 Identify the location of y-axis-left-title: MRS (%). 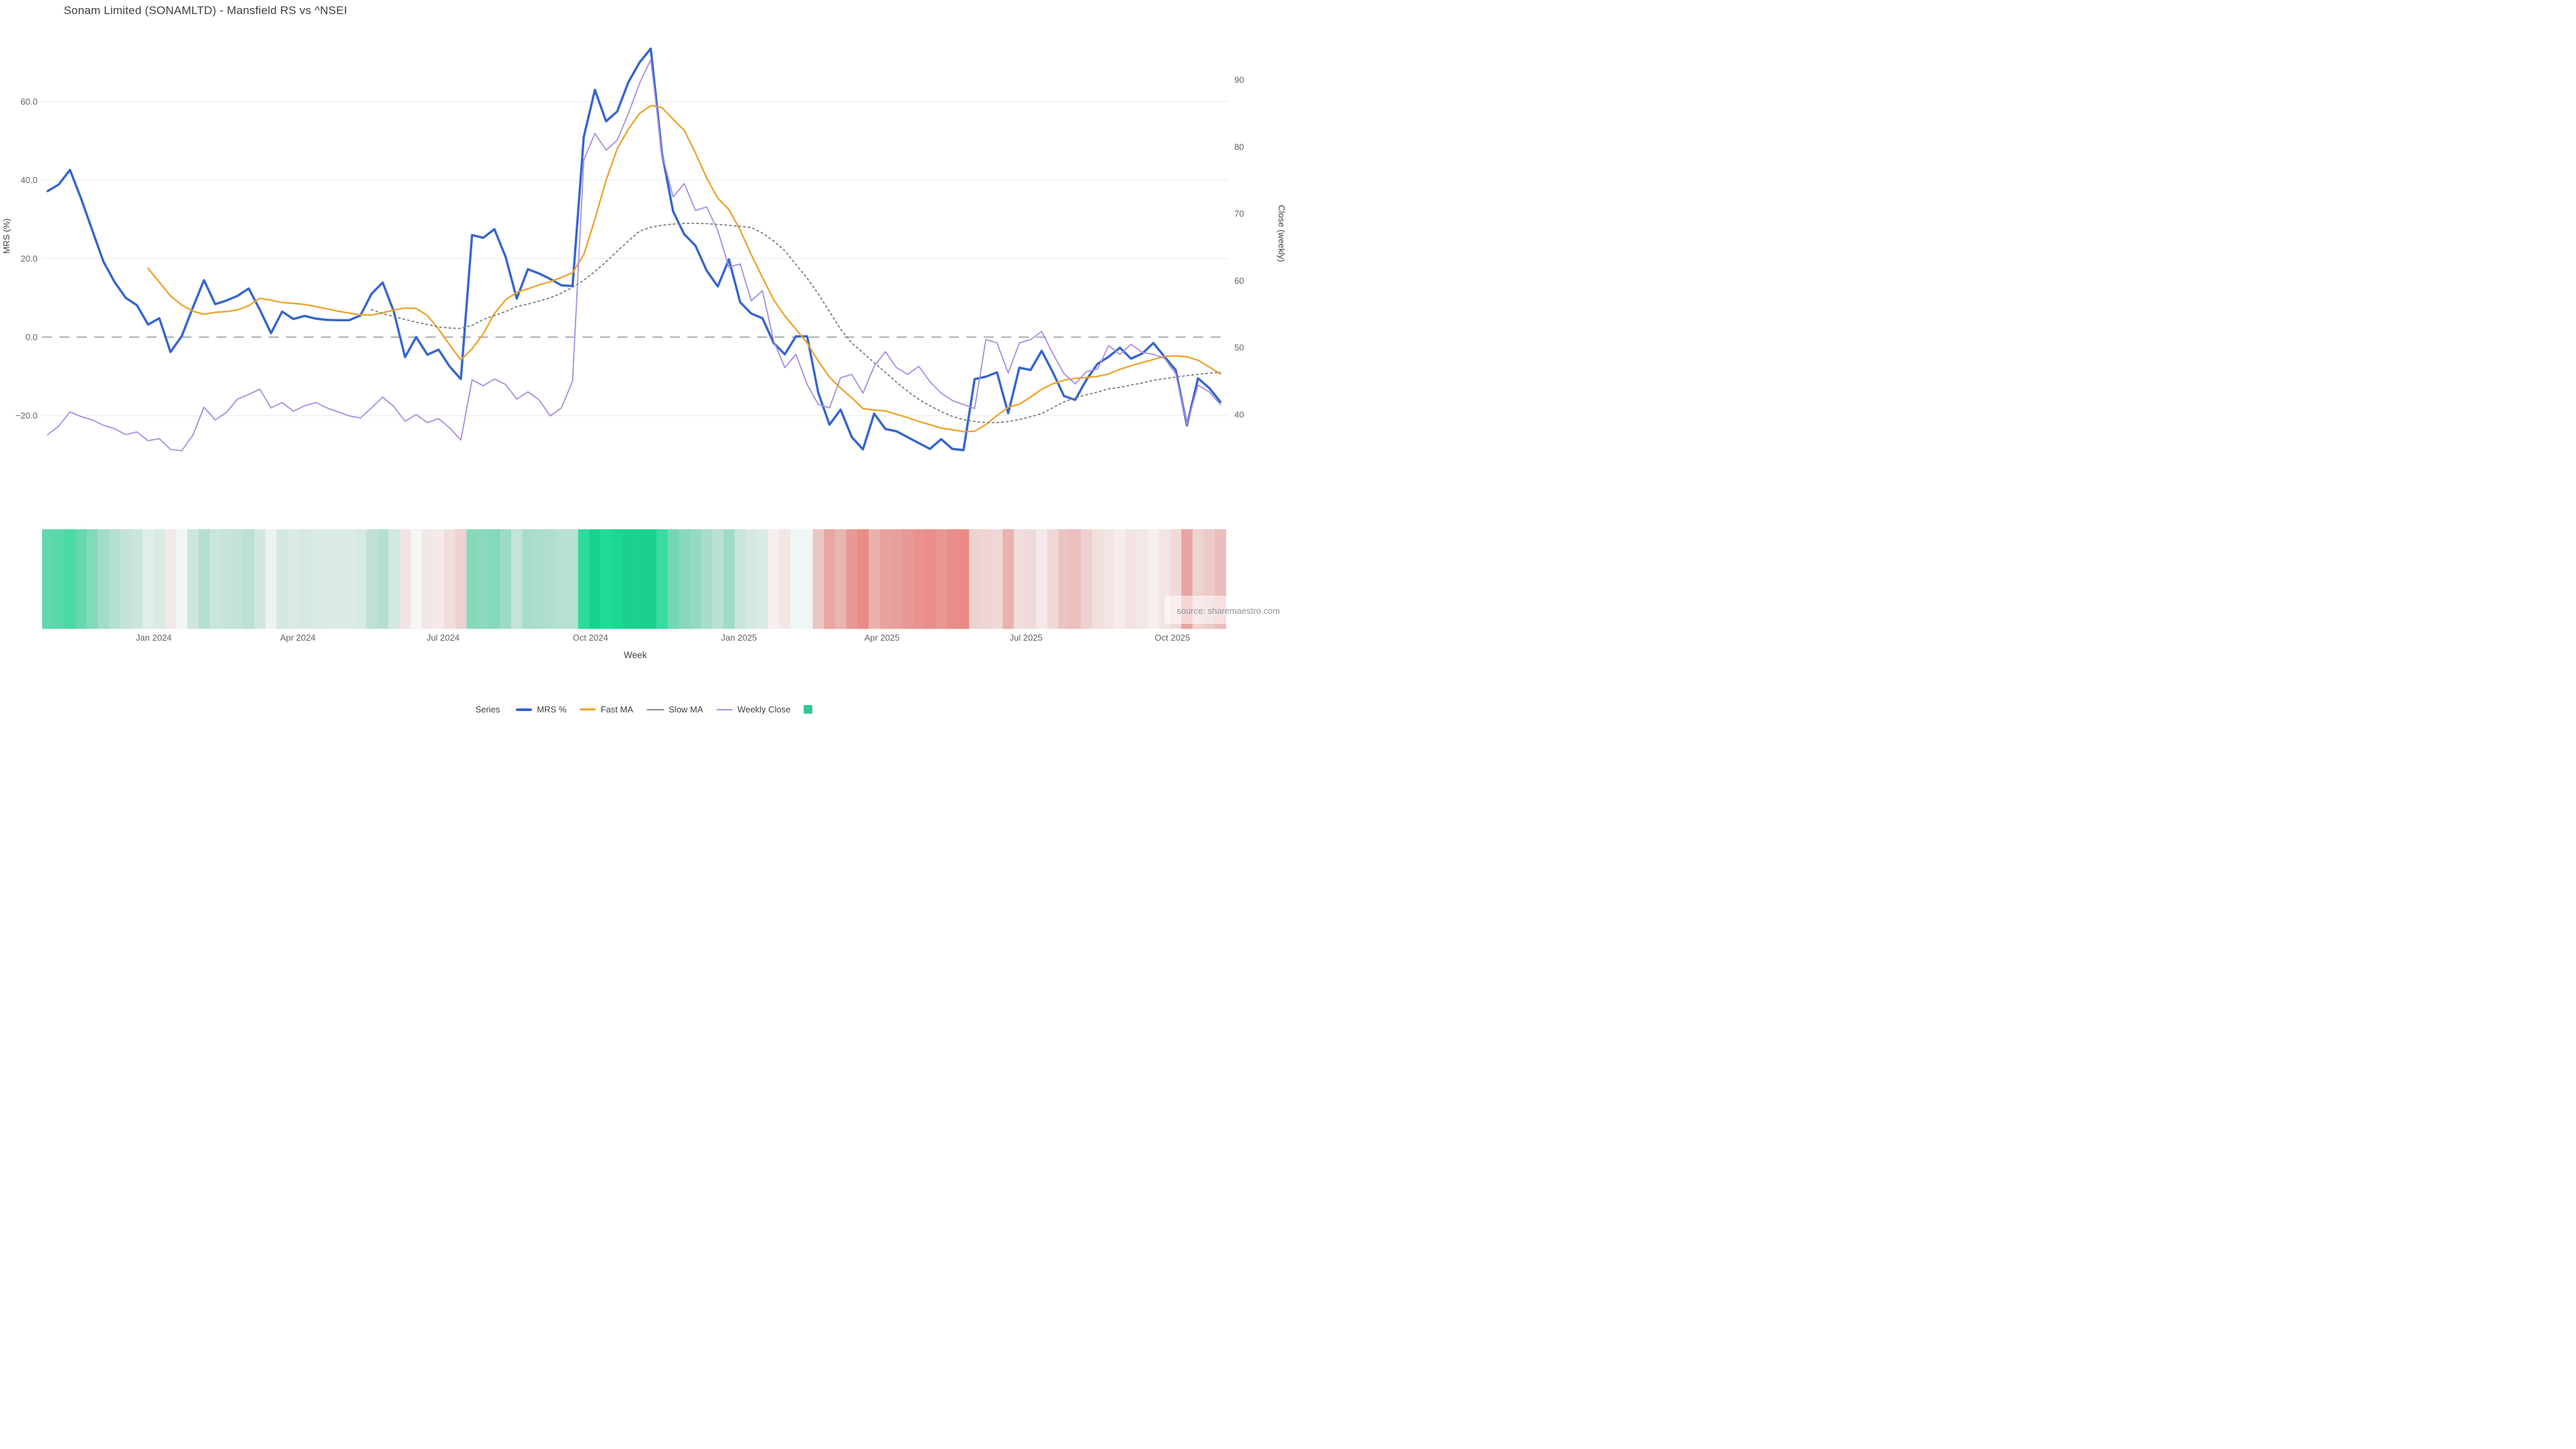
(6, 236).